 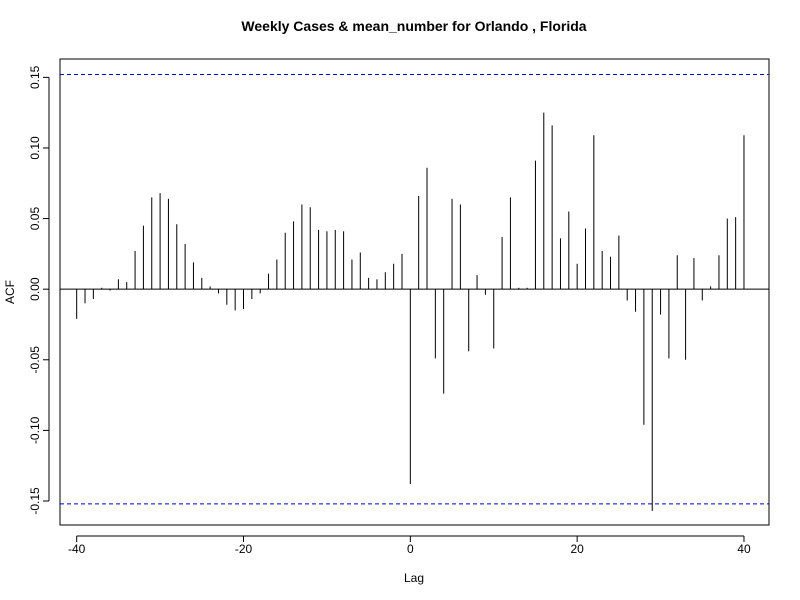 What do you see at coordinates (744, 549) in the screenshot?
I see `x-tick-label: 40` at bounding box center [744, 549].